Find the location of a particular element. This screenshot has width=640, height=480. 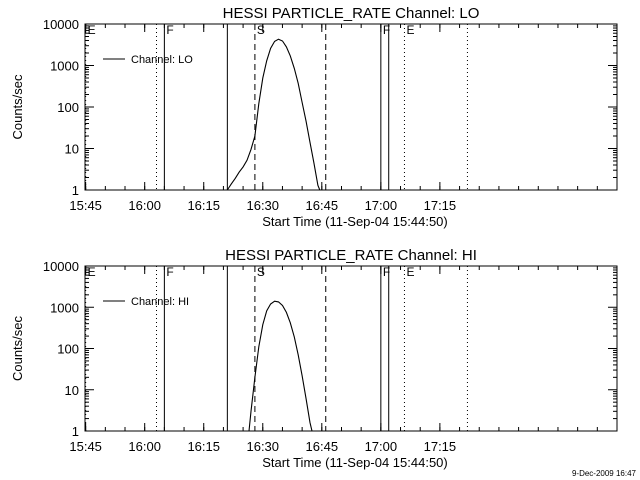

chart-title: HESSI PARTICLE_RATE Channel: HI is located at coordinates (351, 255).